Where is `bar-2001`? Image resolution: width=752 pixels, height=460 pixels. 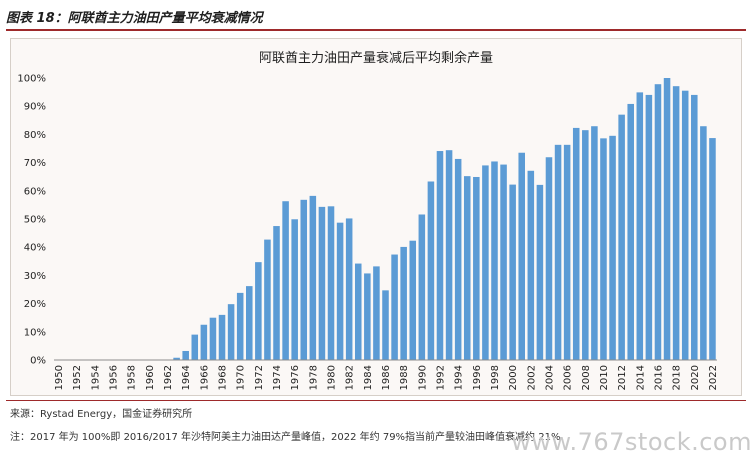 bar-2001 is located at coordinates (521, 256).